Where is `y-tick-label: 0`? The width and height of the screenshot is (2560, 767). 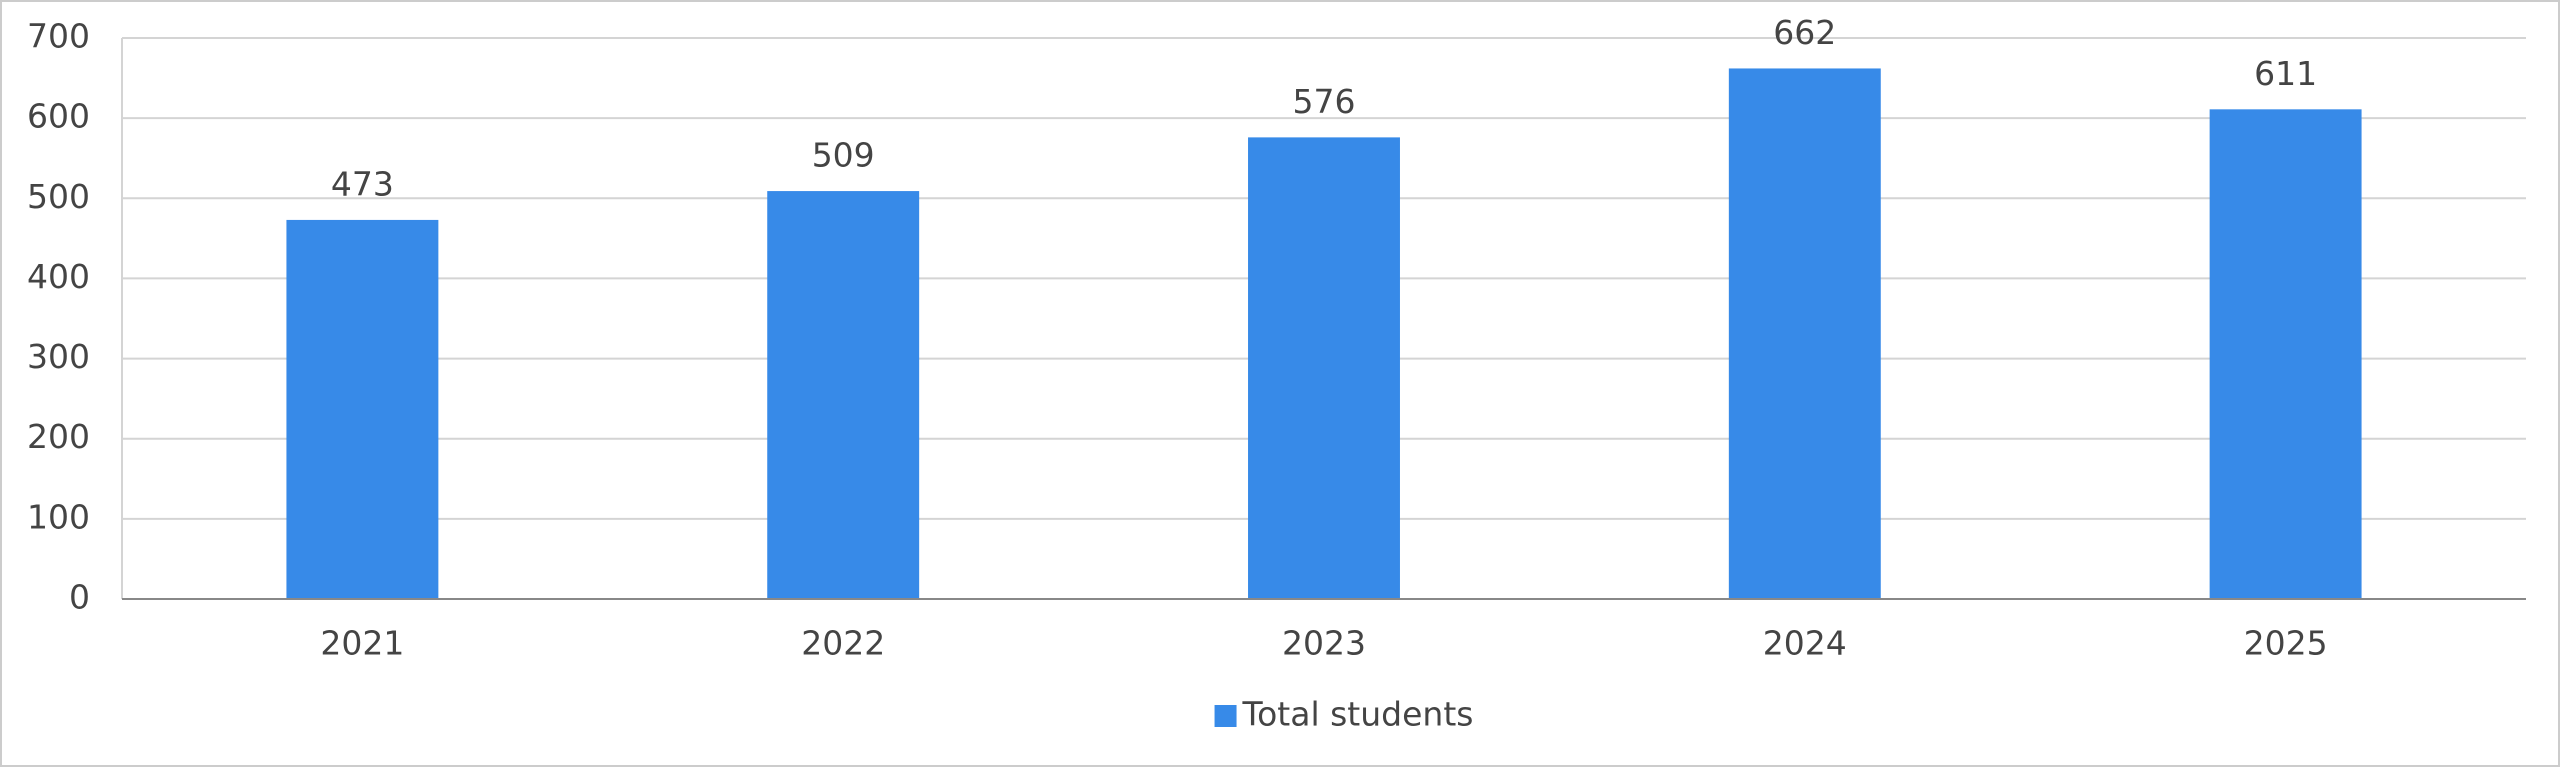 y-tick-label: 0 is located at coordinates (79, 597).